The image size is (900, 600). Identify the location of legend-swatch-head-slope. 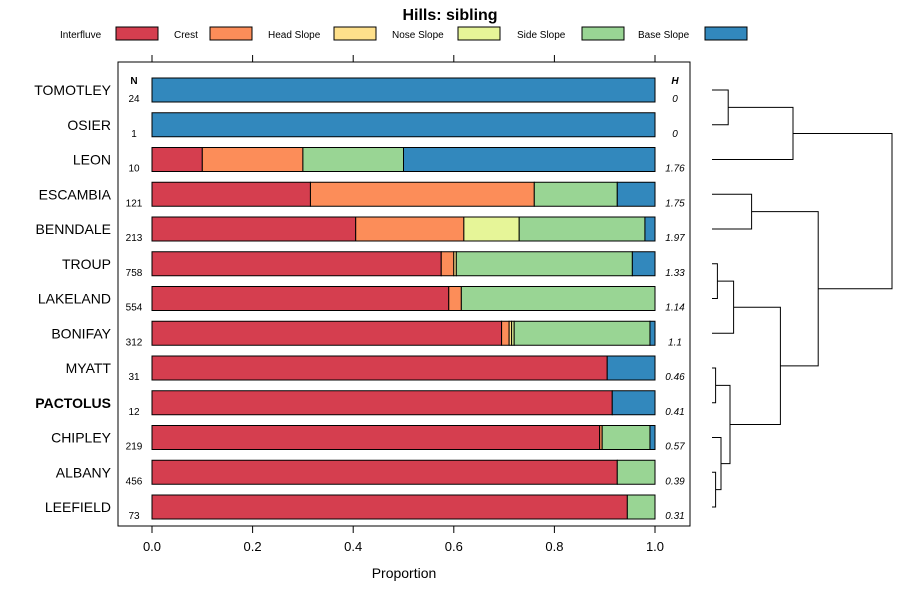
(355, 33).